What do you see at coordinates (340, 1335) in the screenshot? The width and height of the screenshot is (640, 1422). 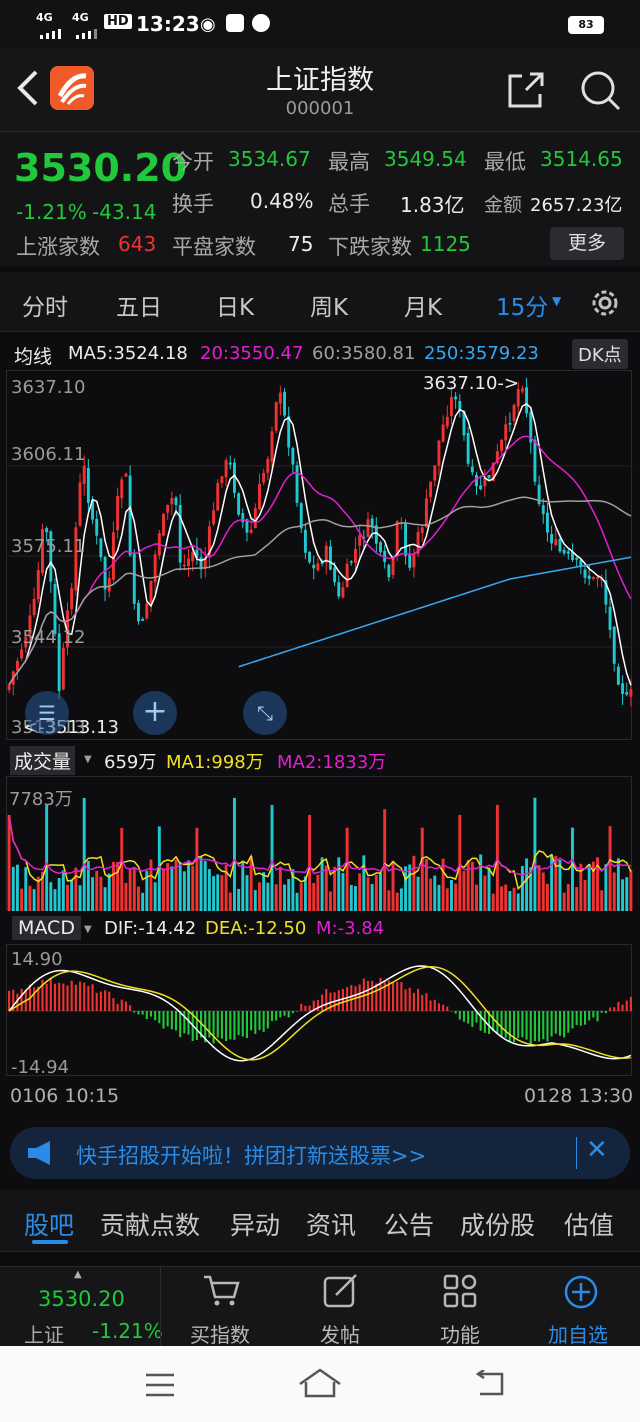 I see `post-label: 发帖` at bounding box center [340, 1335].